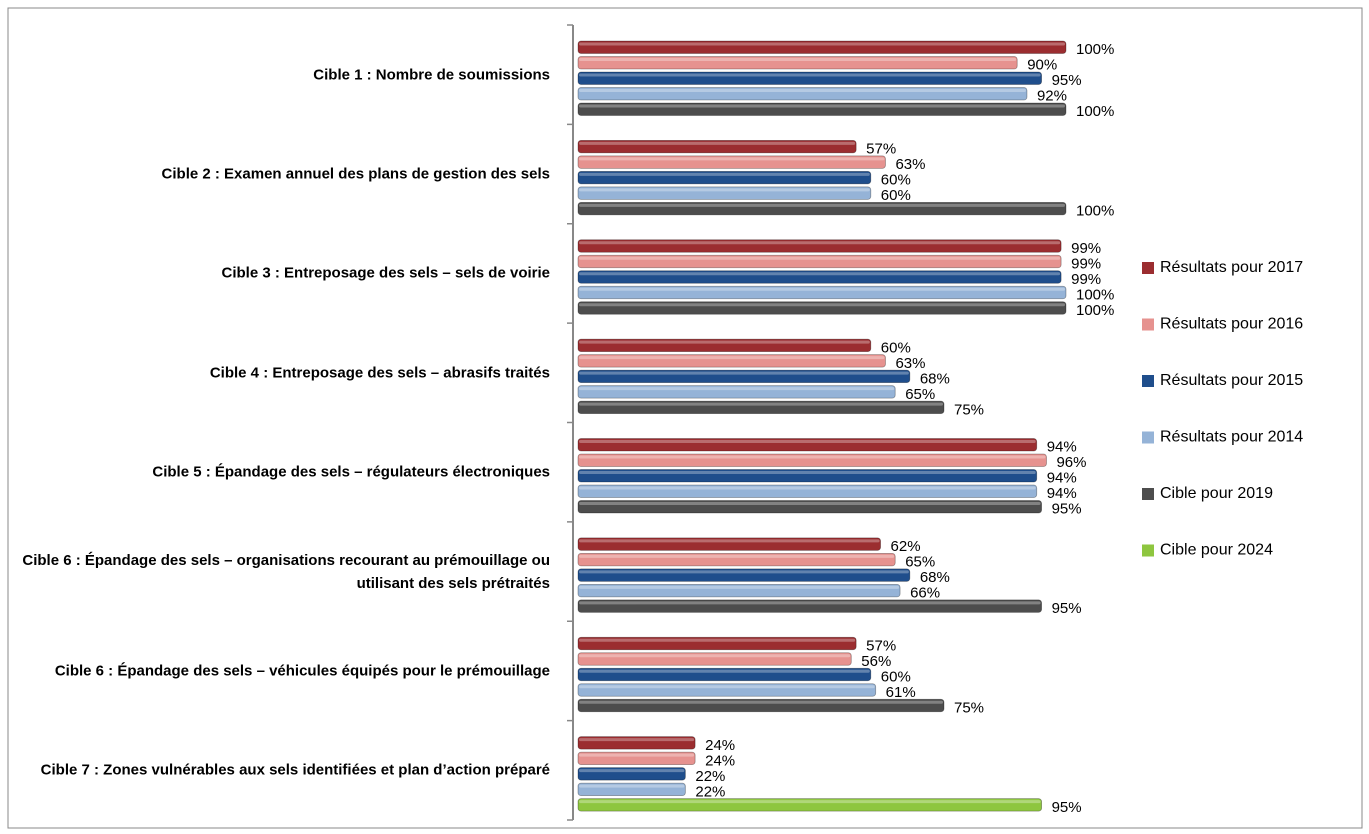  Describe the element at coordinates (1231, 324) in the screenshot. I see `legend-label: Résultats pour 2016` at that location.